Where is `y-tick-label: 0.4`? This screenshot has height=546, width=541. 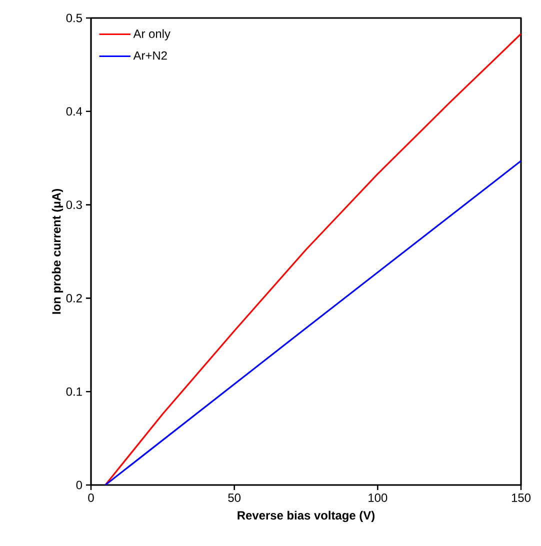 y-tick-label: 0.4 is located at coordinates (74, 111).